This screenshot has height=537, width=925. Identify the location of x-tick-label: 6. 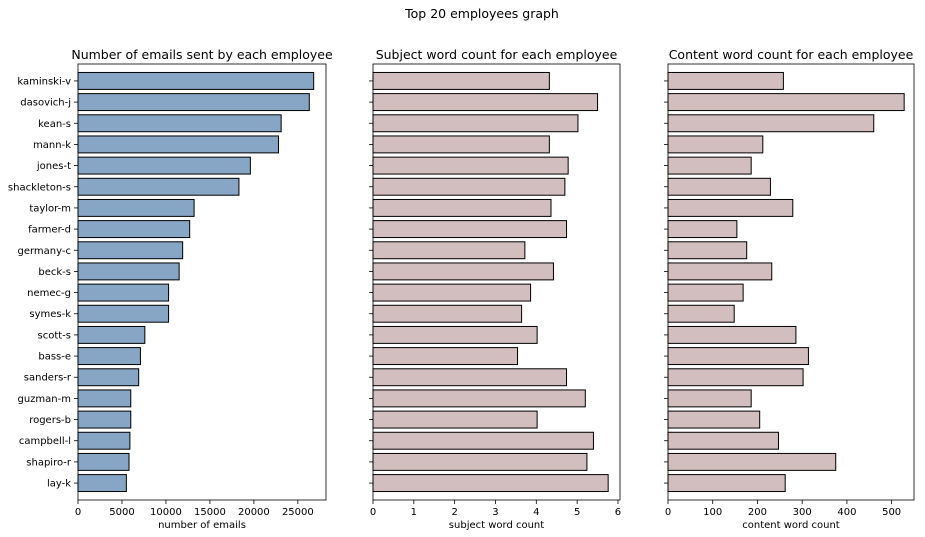
(618, 512).